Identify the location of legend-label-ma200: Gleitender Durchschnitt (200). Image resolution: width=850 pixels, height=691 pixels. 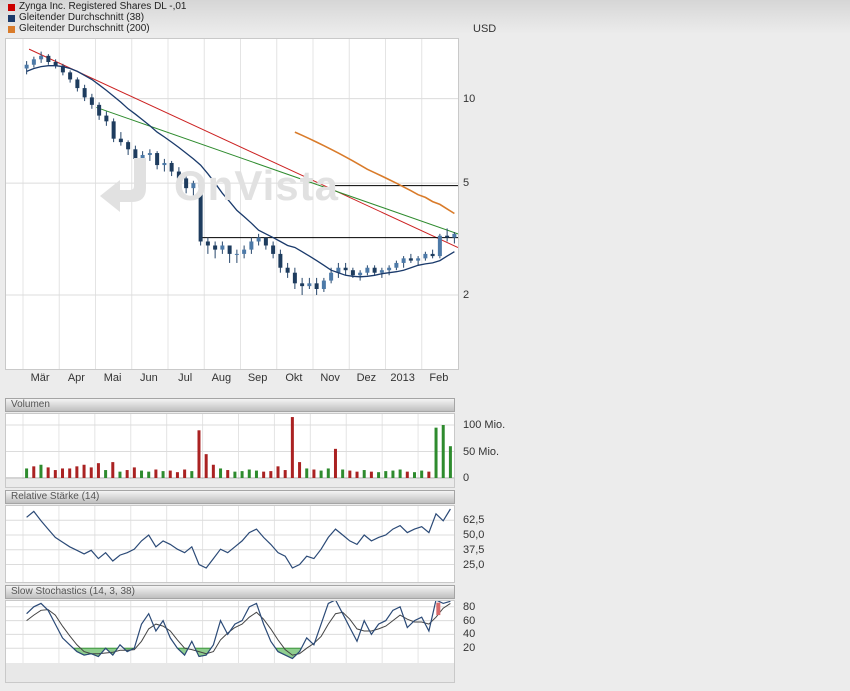
(84, 28).